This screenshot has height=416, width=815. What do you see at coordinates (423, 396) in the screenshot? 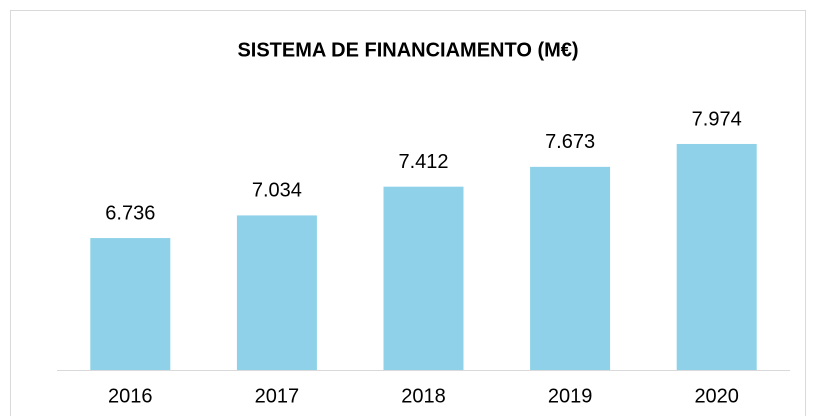
I see `x-tick-label: 2018` at bounding box center [423, 396].